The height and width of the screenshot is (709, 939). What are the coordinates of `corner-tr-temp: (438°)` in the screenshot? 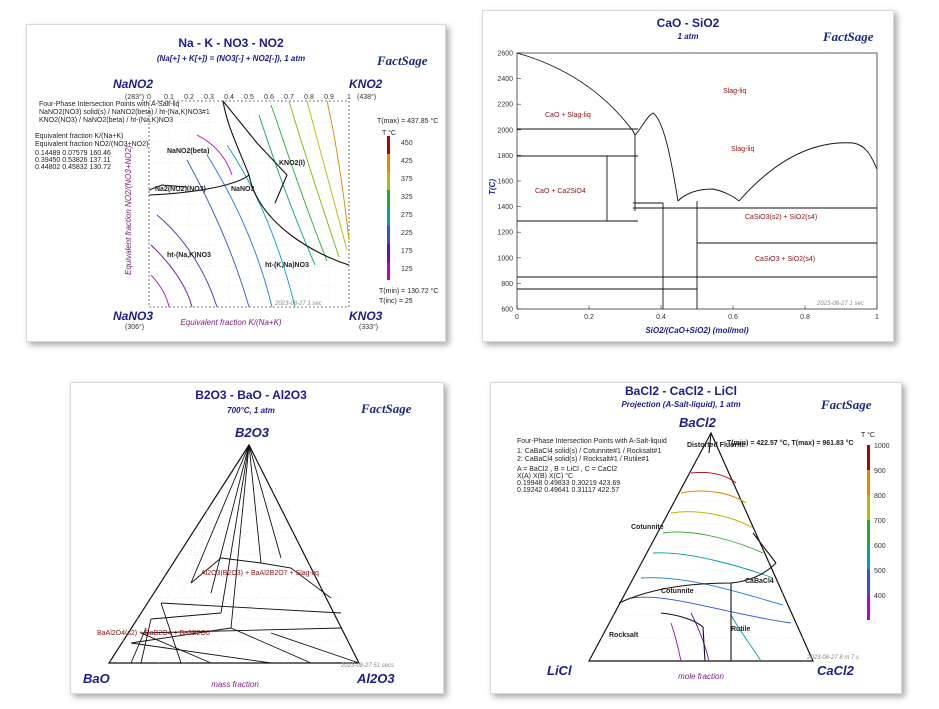 It's located at (366, 97).